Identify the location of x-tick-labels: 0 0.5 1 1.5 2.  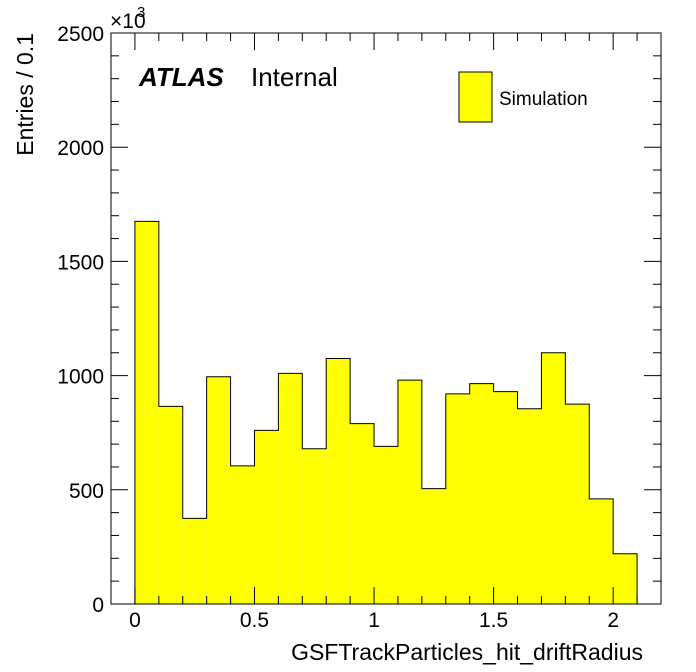
(374, 620).